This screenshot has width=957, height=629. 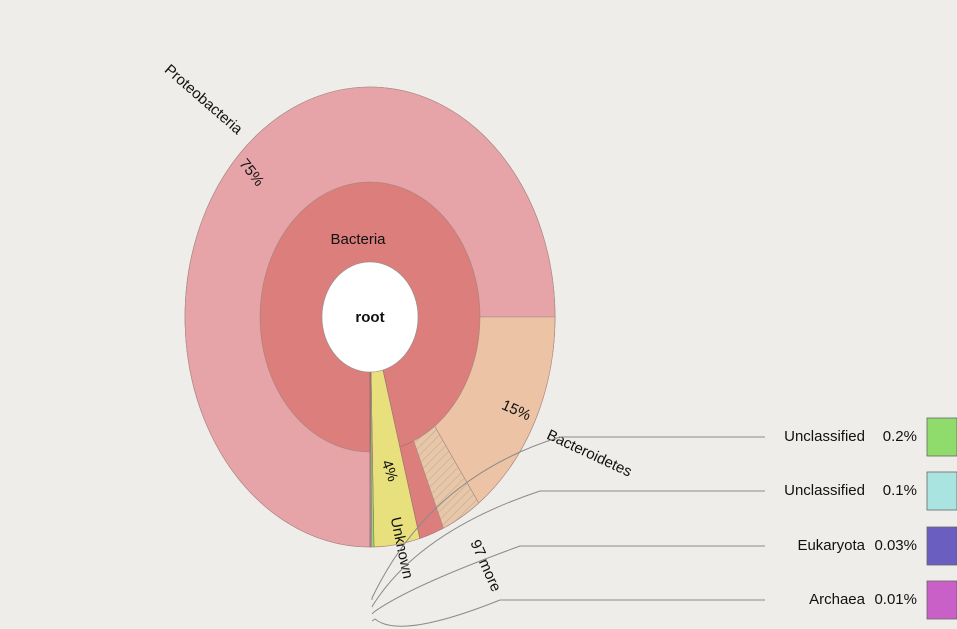 What do you see at coordinates (358, 239) in the screenshot?
I see `label: Bacteria` at bounding box center [358, 239].